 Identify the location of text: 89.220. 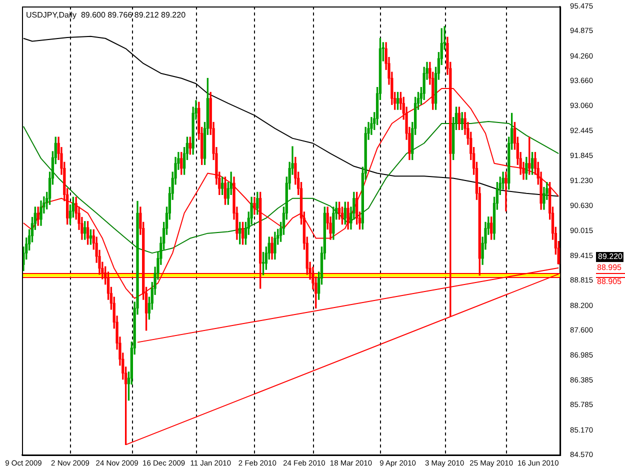
(611, 257).